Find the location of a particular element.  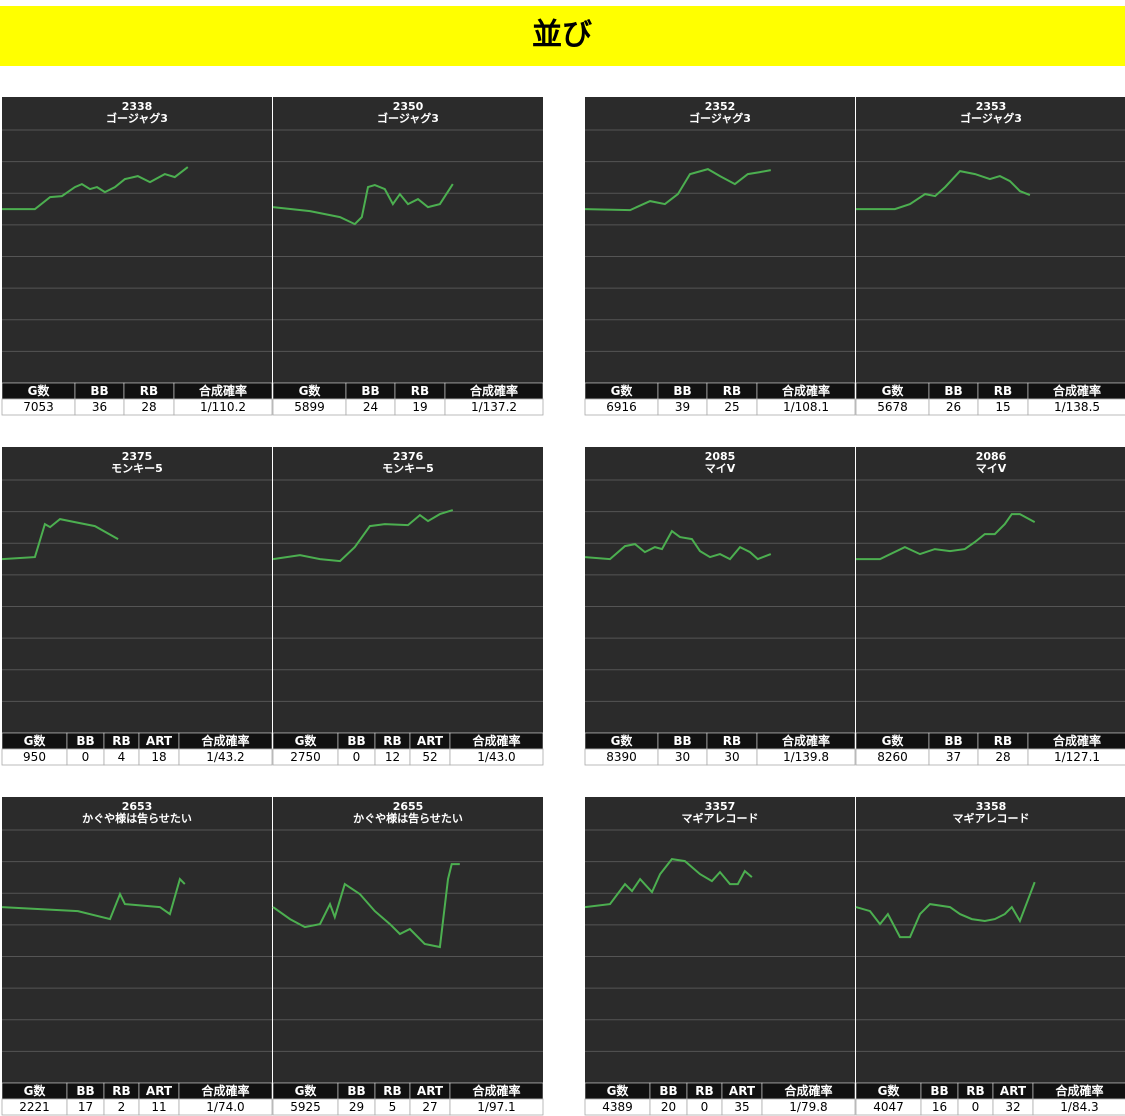

stat-value: 1/137.2 is located at coordinates (494, 407).